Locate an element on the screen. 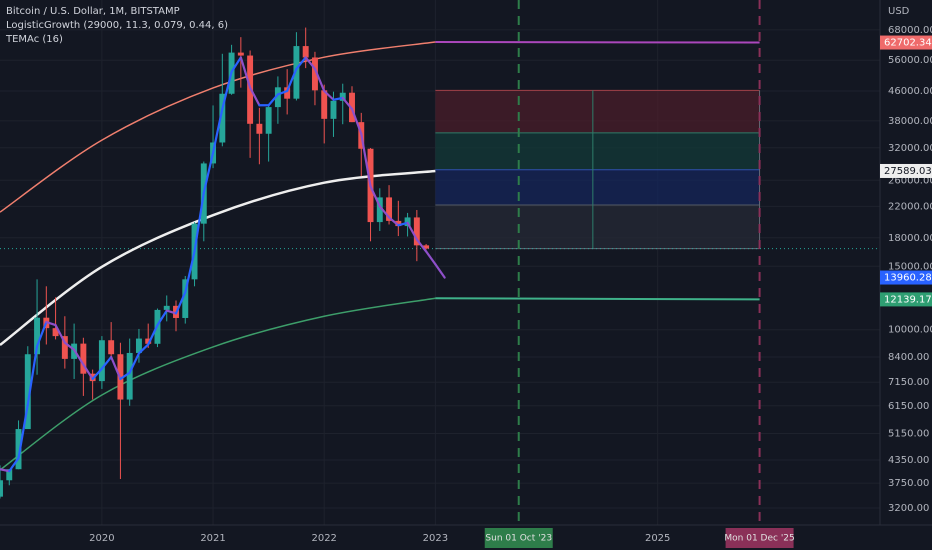  y-tick-label: 68000.00 is located at coordinates (910, 30).